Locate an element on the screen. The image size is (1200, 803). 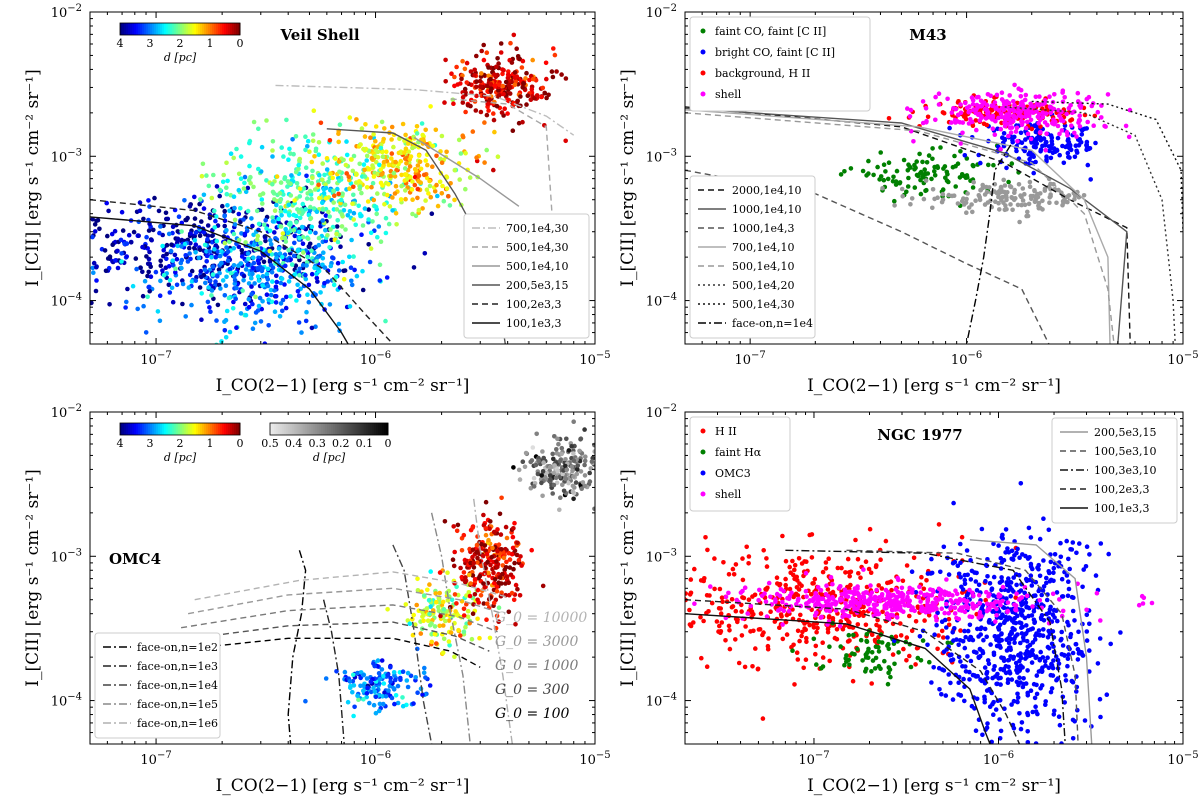
legend-box is located at coordinates (752, 257).